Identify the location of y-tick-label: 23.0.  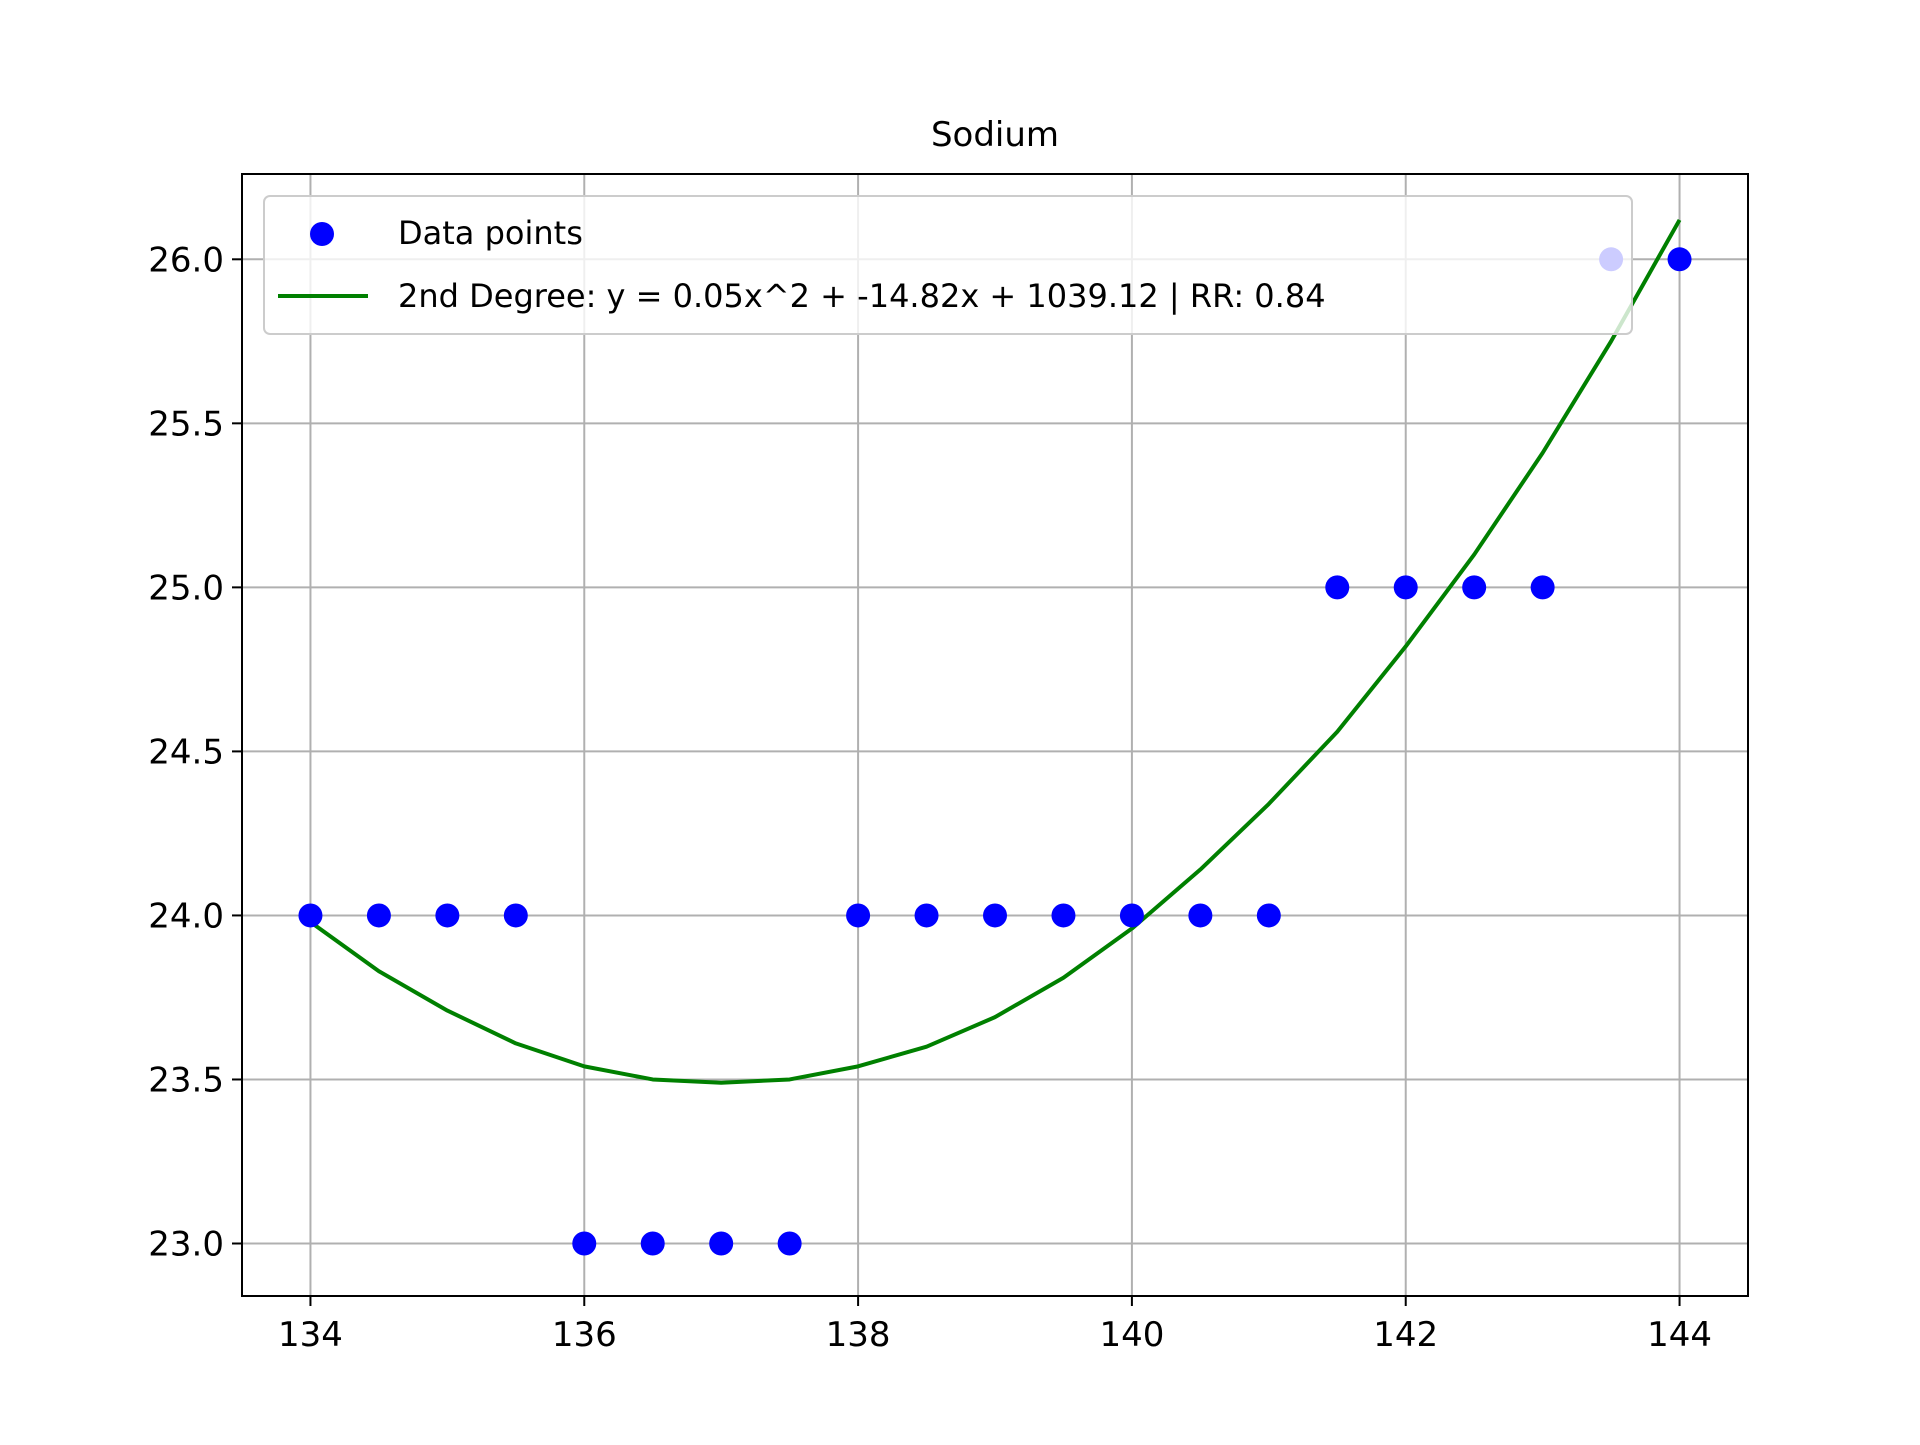
(186, 1245).